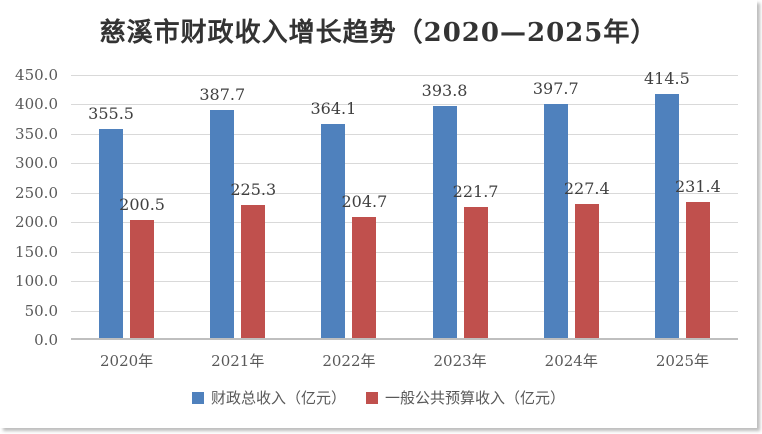  I want to click on bar-data-label: 200.5, so click(142, 204).